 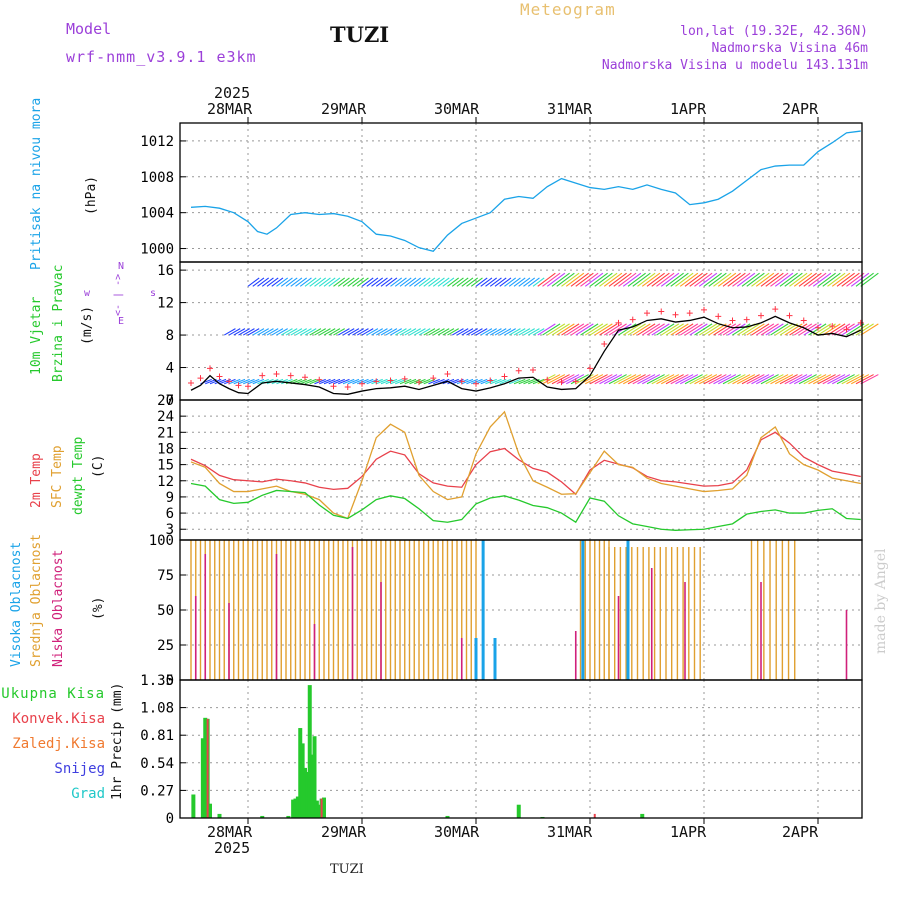 I want to click on y-tick-label: 21, so click(x=165, y=433).